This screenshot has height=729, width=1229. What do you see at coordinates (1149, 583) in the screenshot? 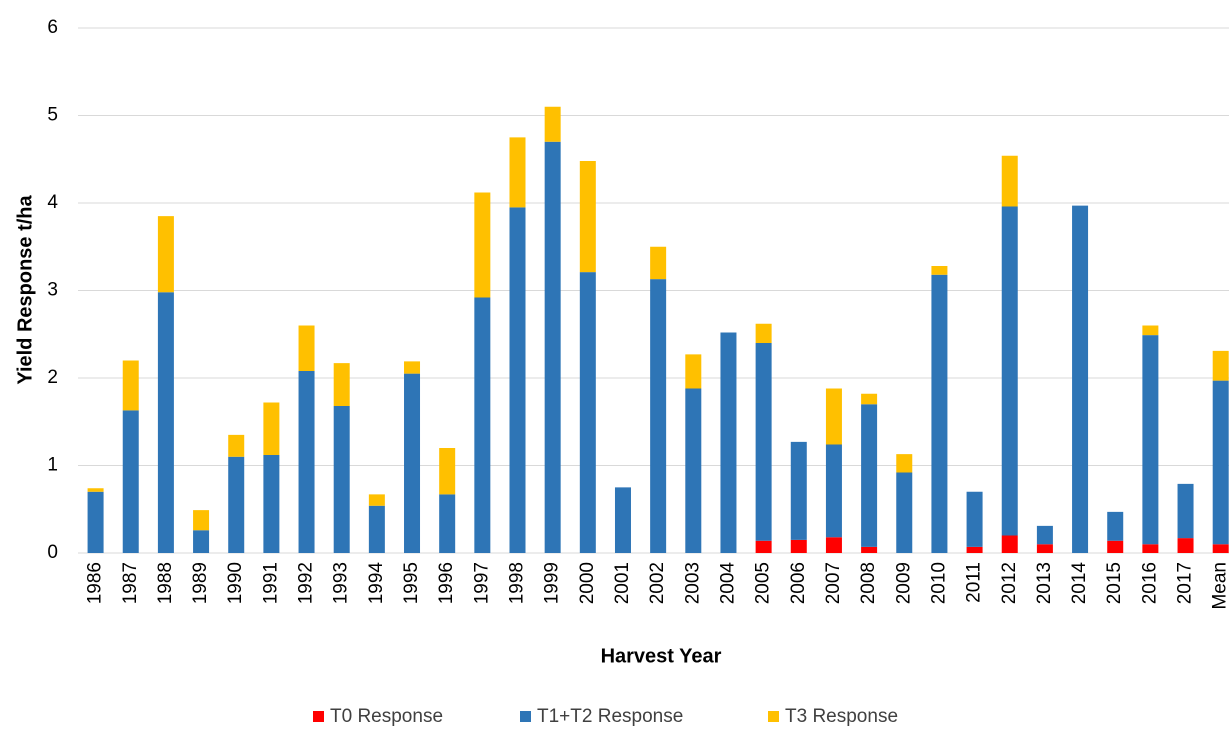
I see `x-tick-label: 2016` at bounding box center [1149, 583].